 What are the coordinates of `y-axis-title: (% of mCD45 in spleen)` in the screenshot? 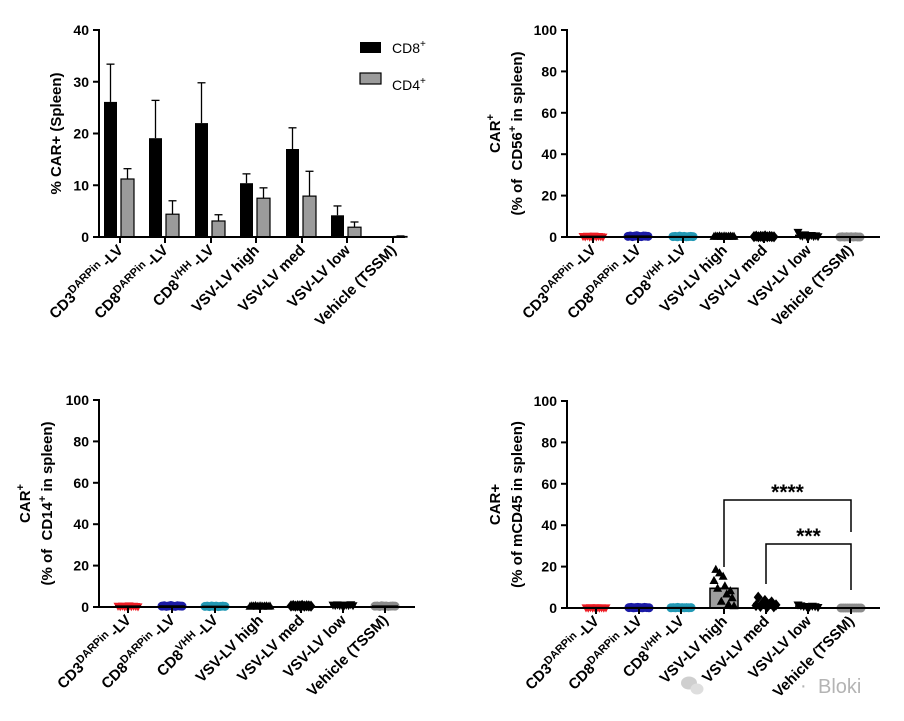 It's located at (517, 504).